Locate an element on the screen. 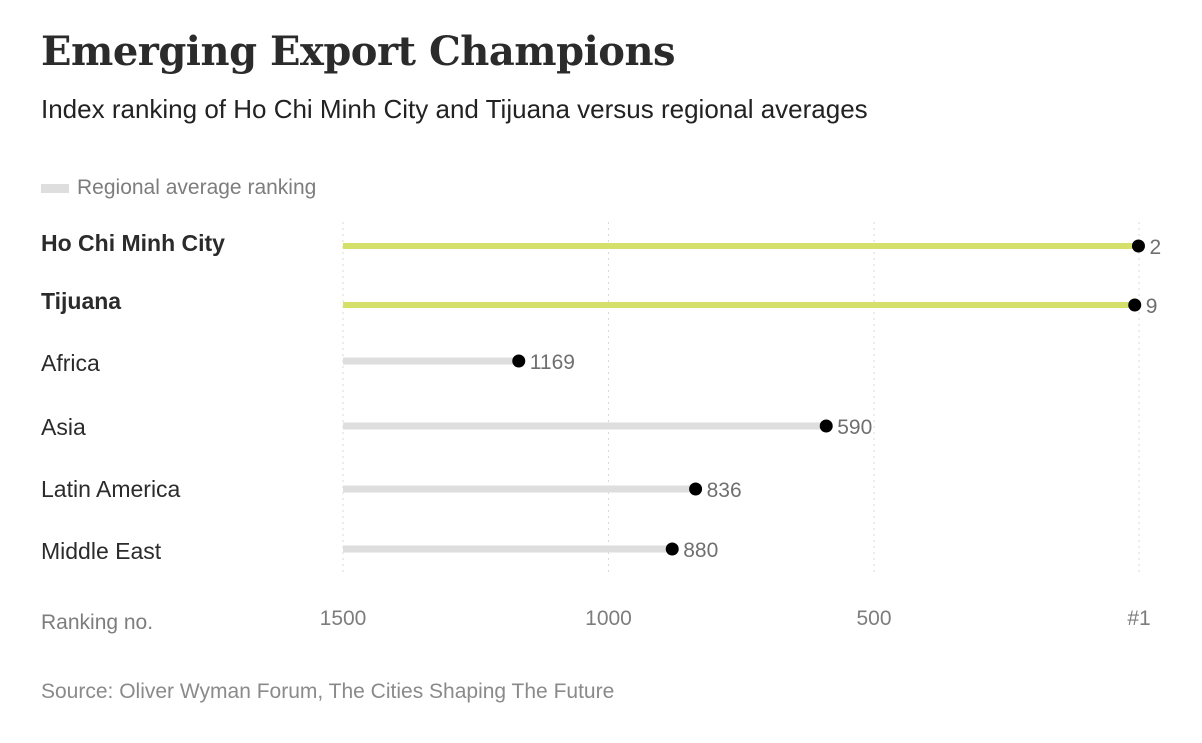 Image resolution: width=1202 pixels, height=743 pixels. value-label: 1169 is located at coordinates (552, 362).